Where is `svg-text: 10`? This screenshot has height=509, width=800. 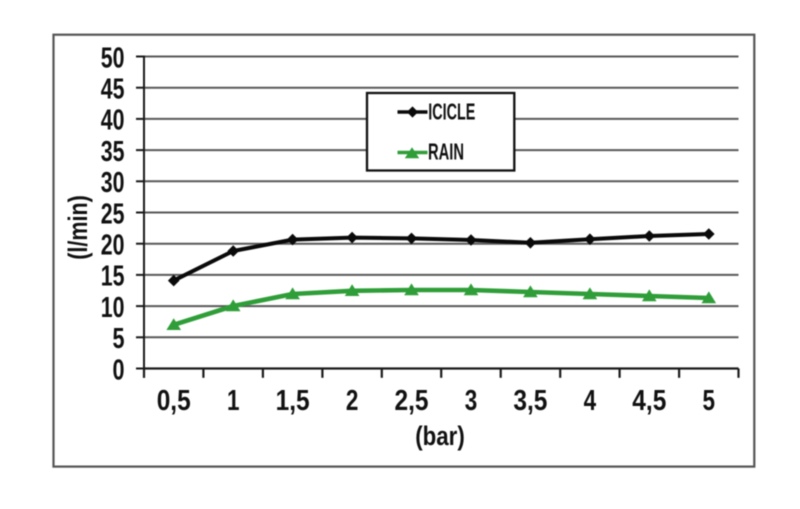
svg-text: 10 is located at coordinates (113, 308).